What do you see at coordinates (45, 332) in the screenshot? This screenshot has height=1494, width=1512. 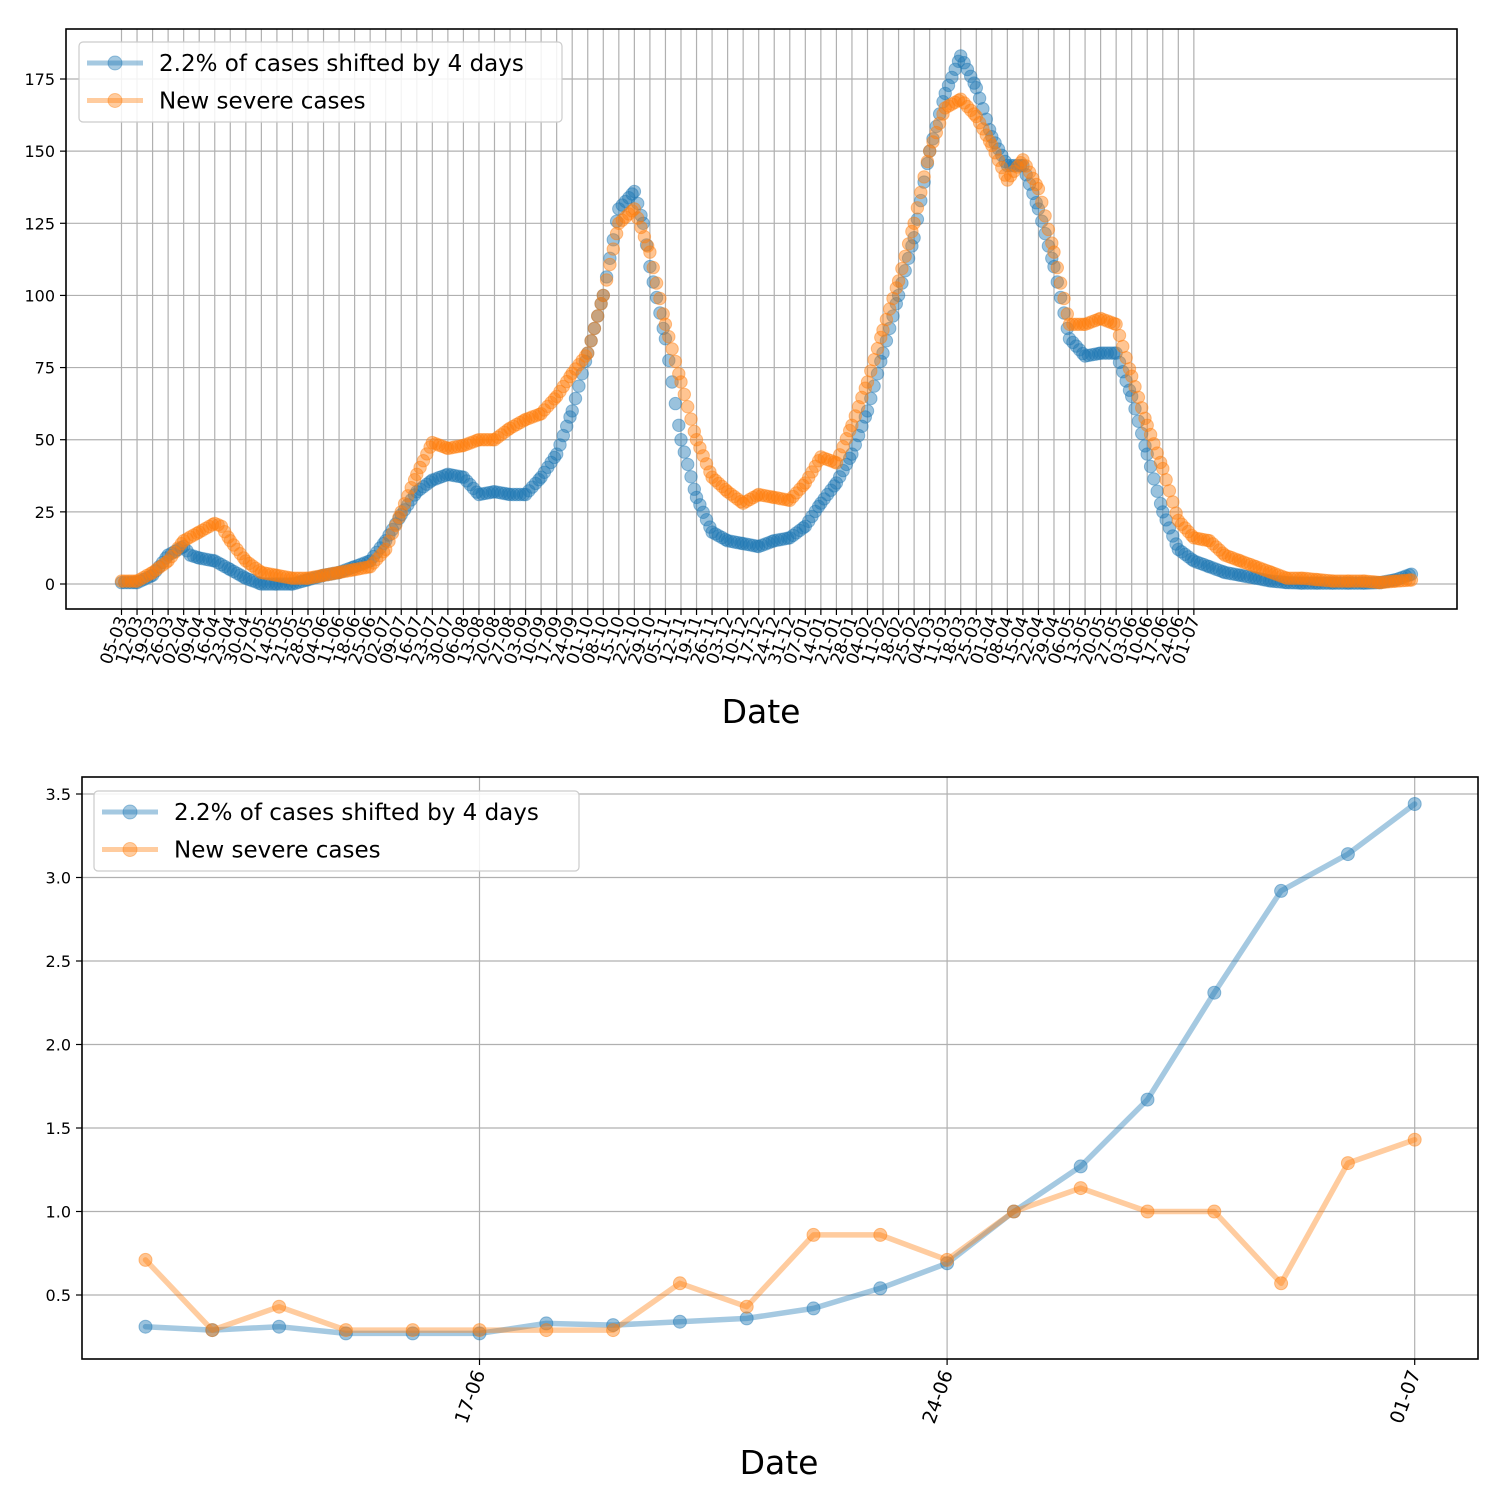 I see `top-y-axis: 0 25 50 75 100 125 150 175` at bounding box center [45, 332].